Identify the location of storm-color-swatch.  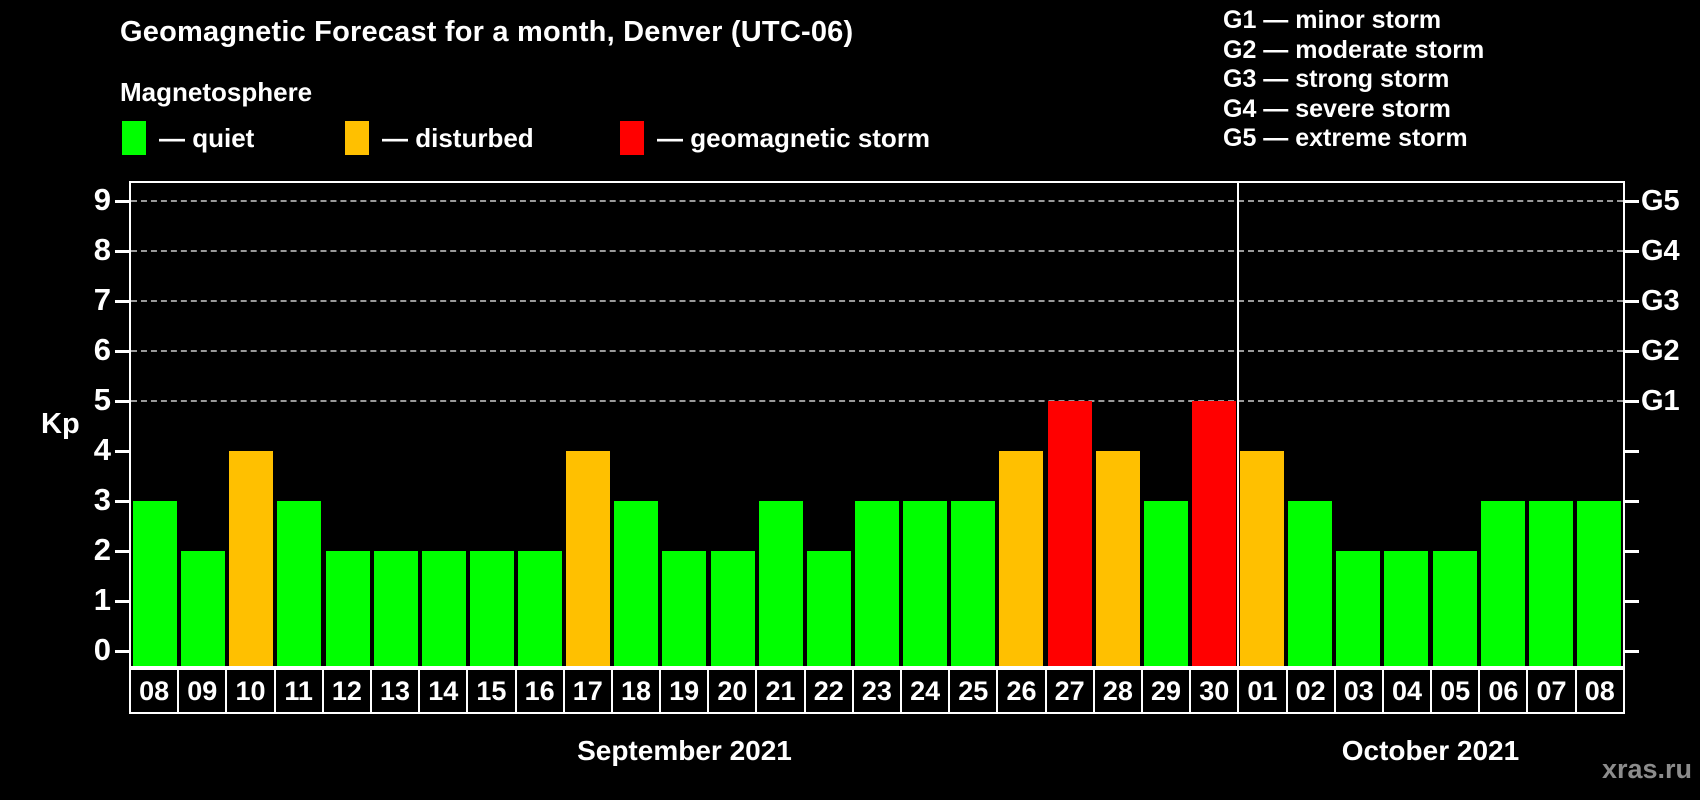
(632, 138).